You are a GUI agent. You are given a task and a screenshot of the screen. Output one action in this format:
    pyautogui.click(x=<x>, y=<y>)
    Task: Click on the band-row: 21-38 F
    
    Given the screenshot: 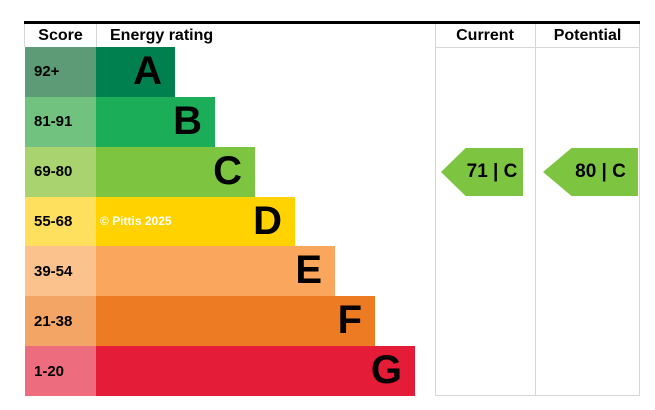 What is the action you would take?
    pyautogui.click(x=332, y=321)
    